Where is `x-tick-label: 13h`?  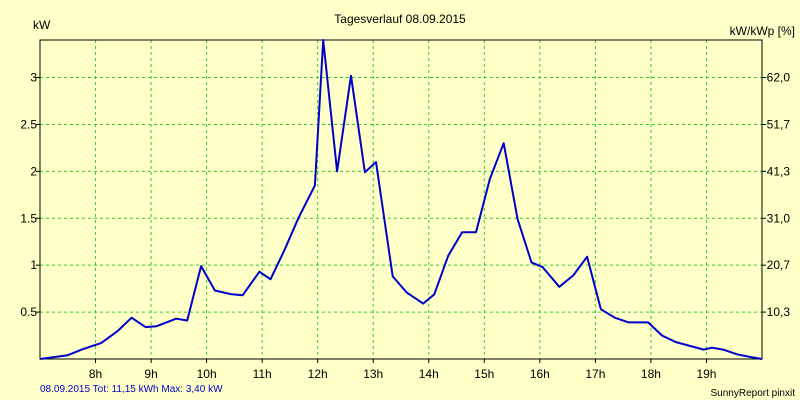
x-tick-label: 13h is located at coordinates (373, 374).